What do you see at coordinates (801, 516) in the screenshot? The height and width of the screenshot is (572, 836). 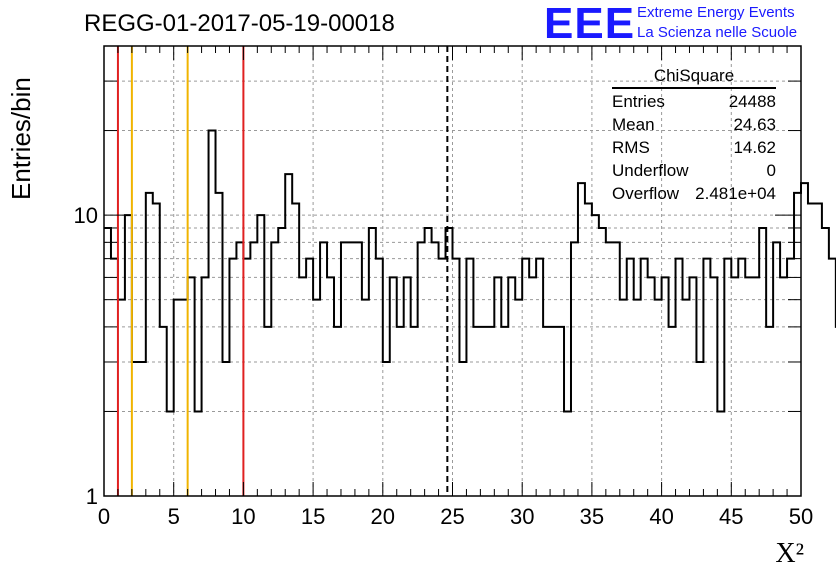 I see `x-tick-label: 50` at bounding box center [801, 516].